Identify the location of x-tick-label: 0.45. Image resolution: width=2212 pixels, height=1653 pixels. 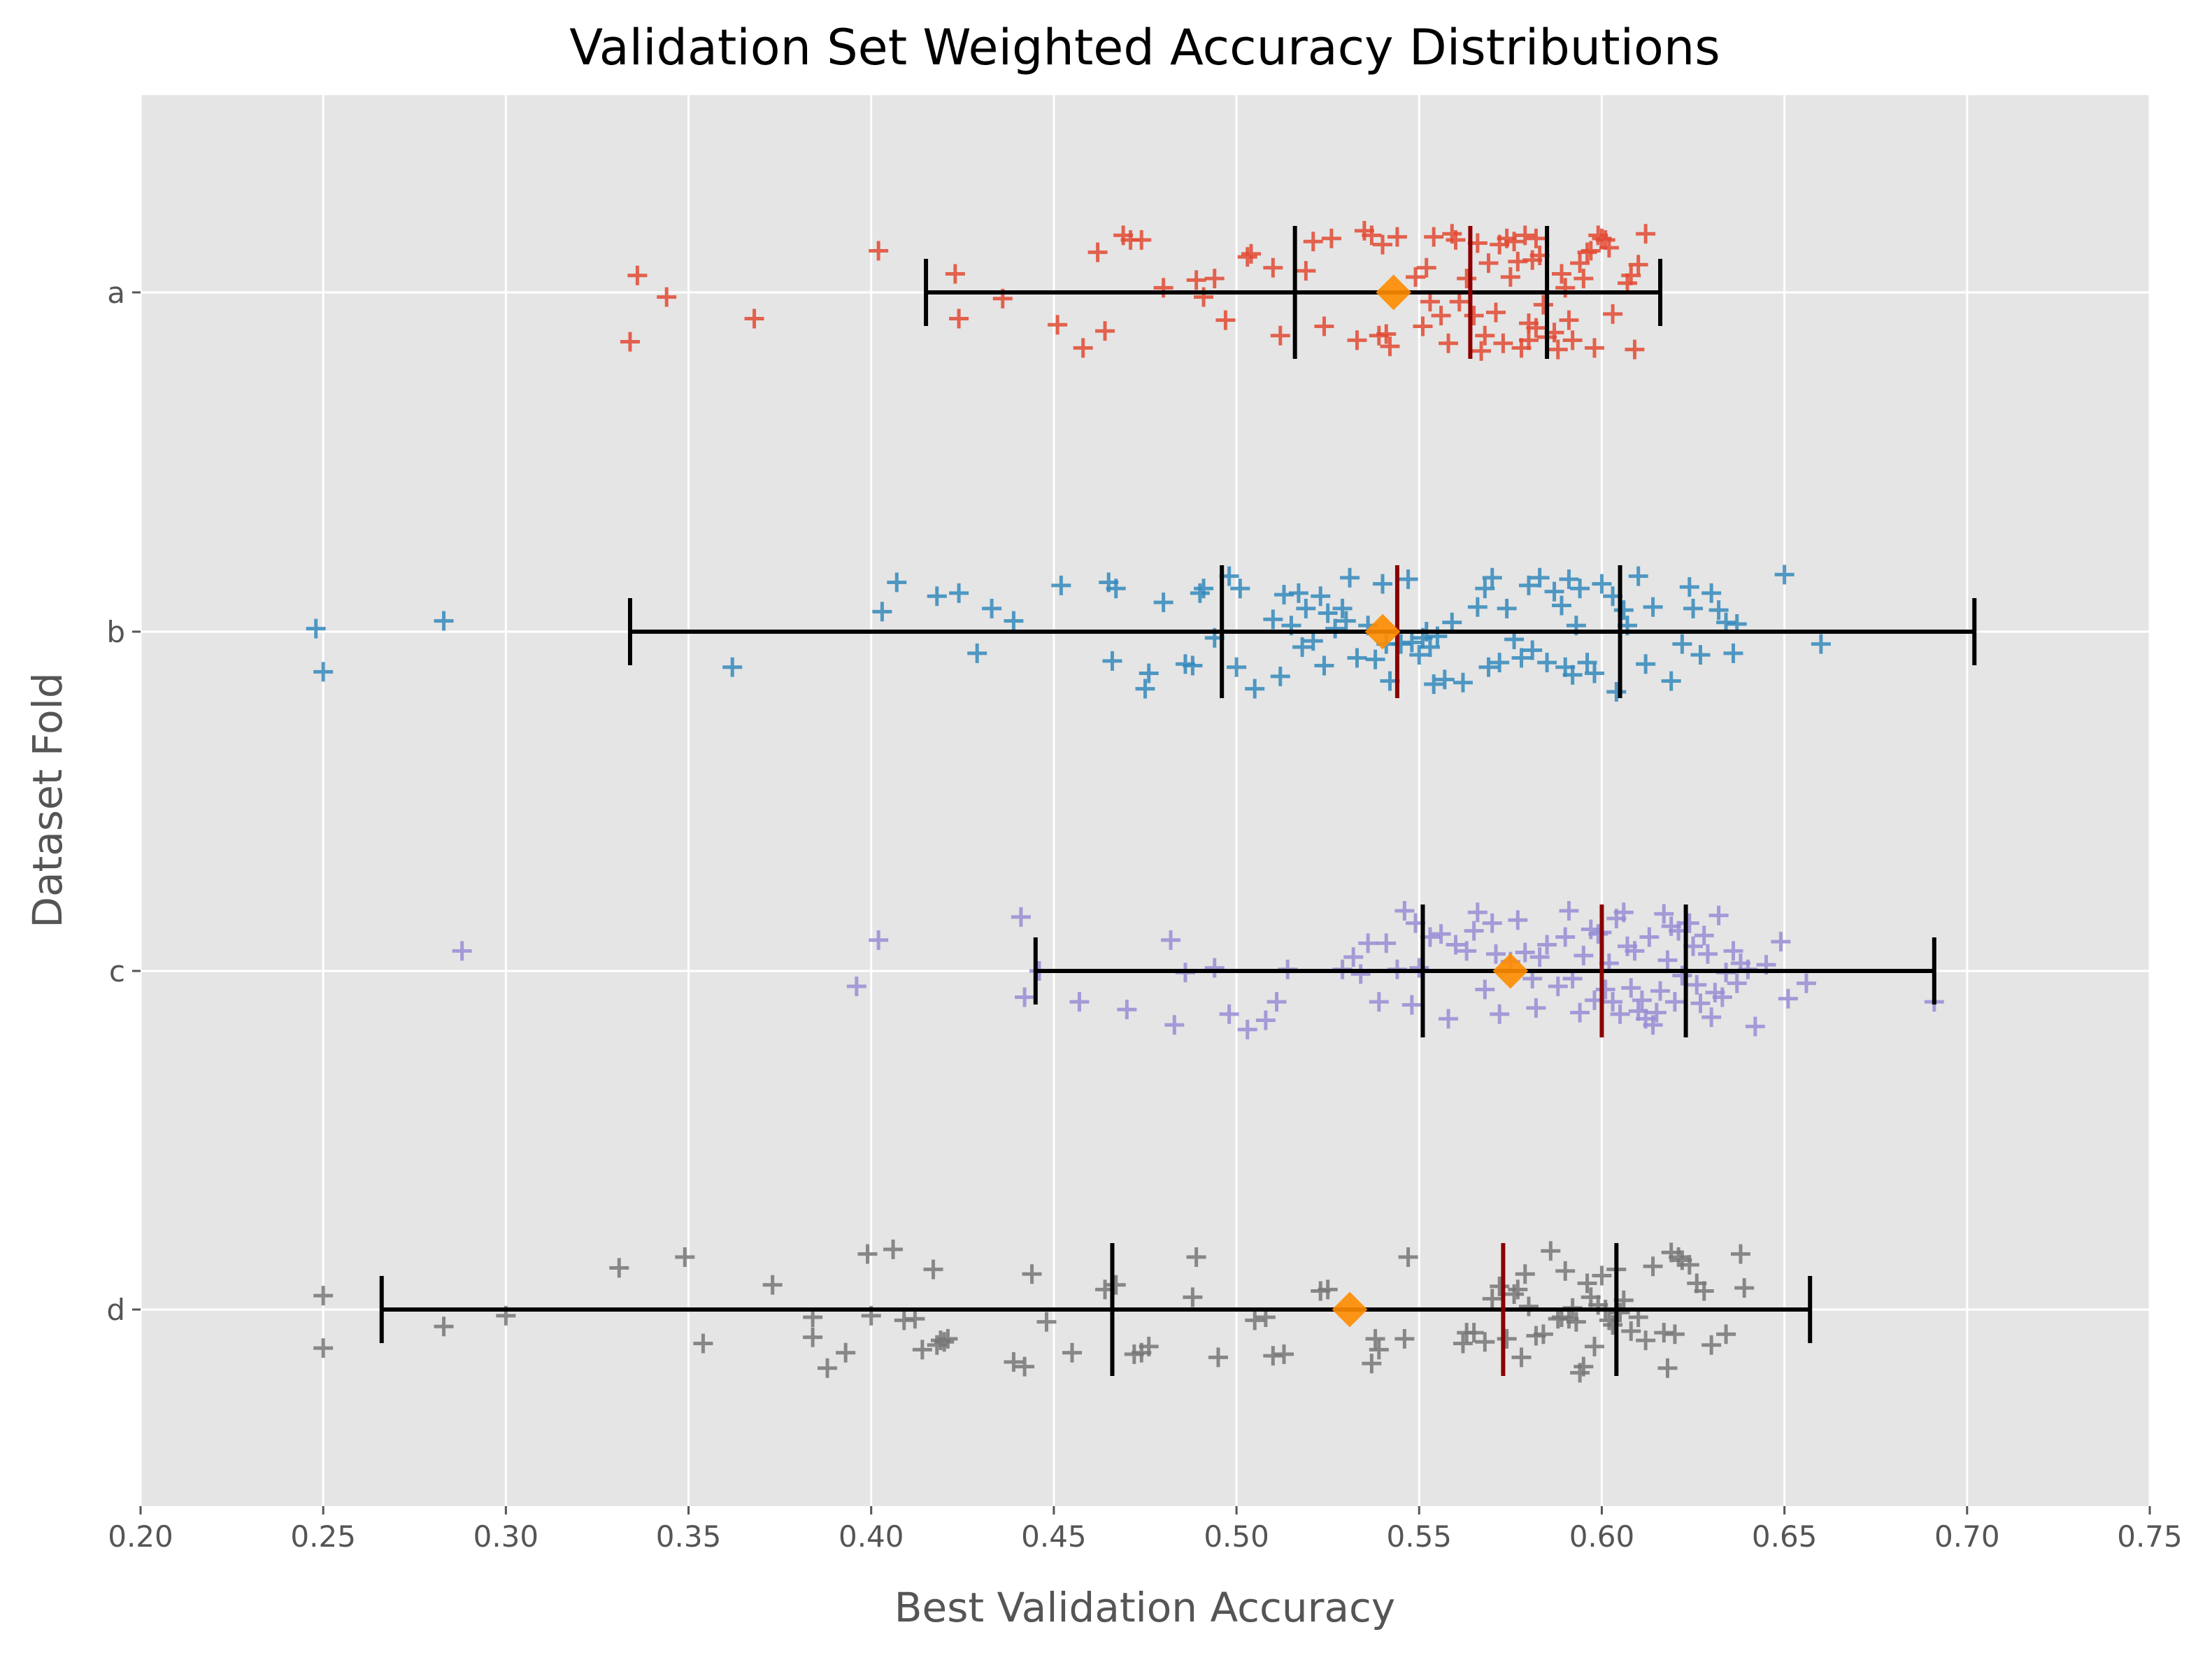
(1054, 1537).